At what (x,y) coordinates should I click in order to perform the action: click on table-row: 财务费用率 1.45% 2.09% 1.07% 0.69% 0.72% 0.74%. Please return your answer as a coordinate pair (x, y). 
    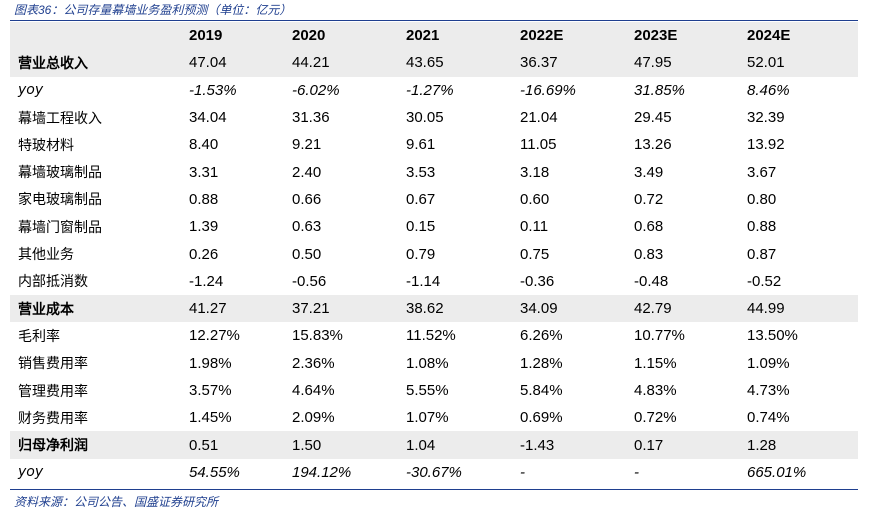
    Looking at the image, I should click on (434, 417).